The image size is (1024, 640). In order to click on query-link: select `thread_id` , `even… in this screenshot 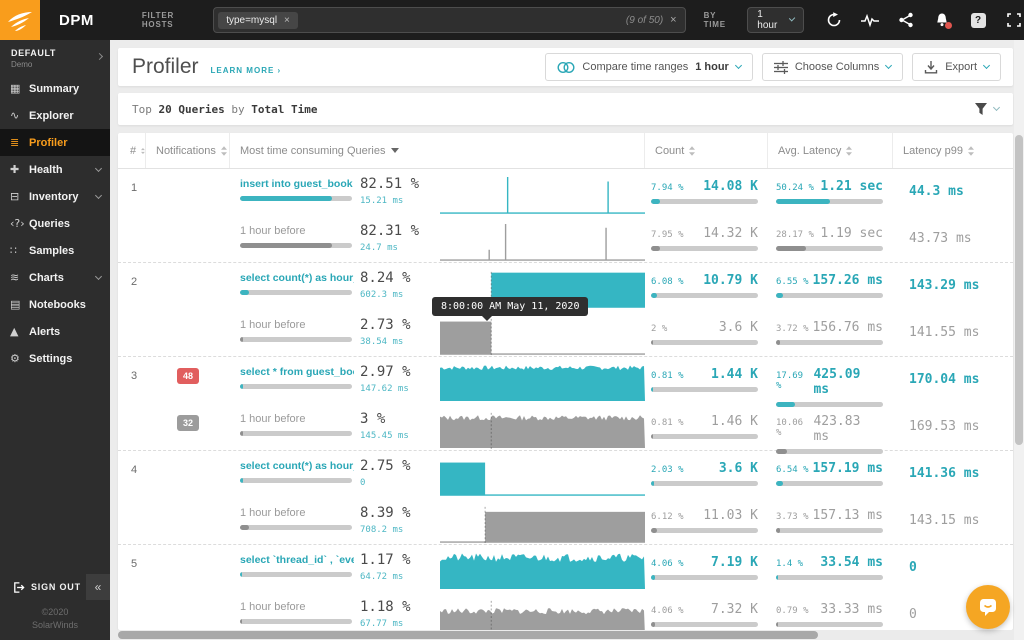, I will do `click(297, 560)`.